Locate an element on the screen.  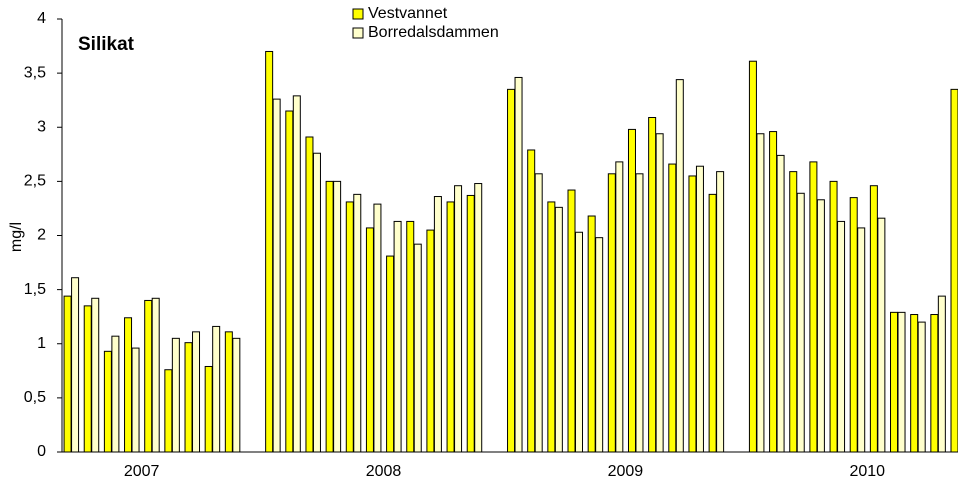
x-group-label: 2008 is located at coordinates (384, 471).